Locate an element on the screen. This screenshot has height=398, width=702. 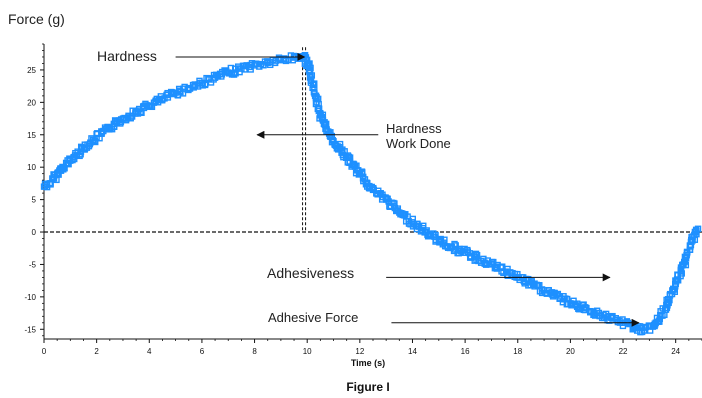
x-axis-ticks: 0 2 4 6 8 10 12 14 16 18 20 22 24 is located at coordinates (372, 347).